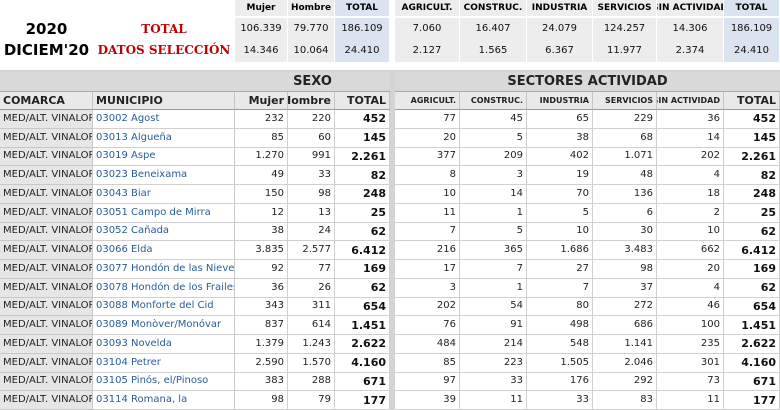 This screenshot has width=780, height=410. I want to click on number-cell: 100, so click(690, 325).